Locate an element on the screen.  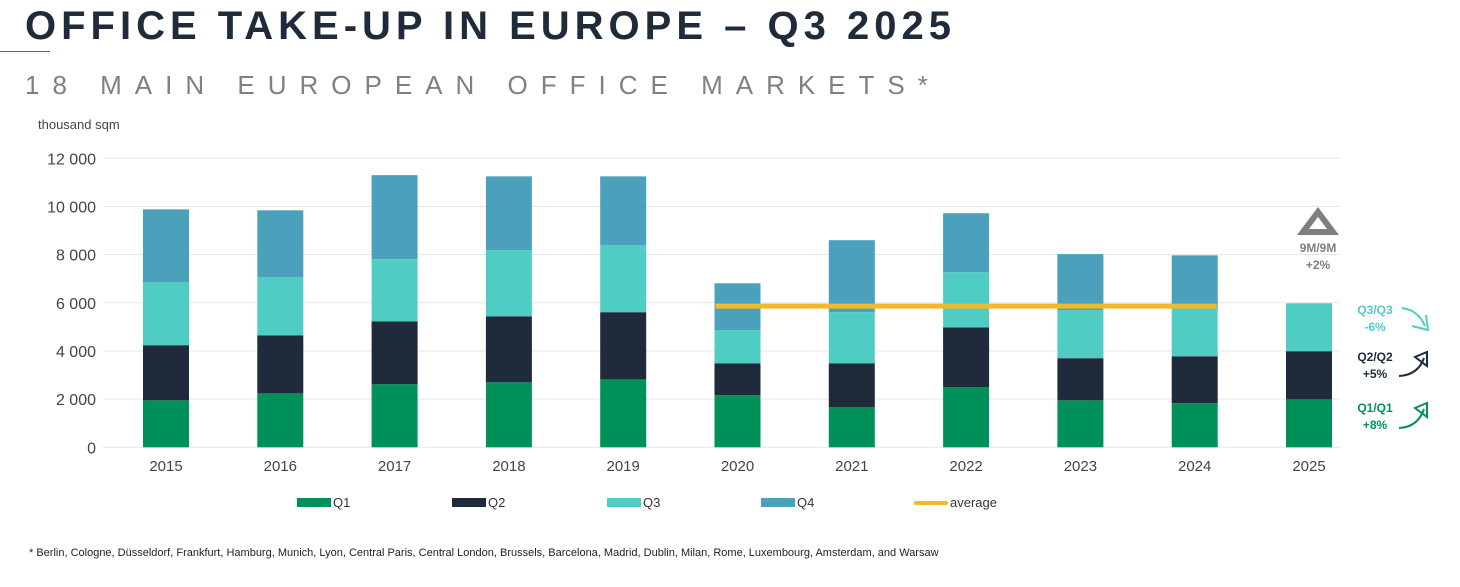
bar-q3-2015 is located at coordinates (166, 314).